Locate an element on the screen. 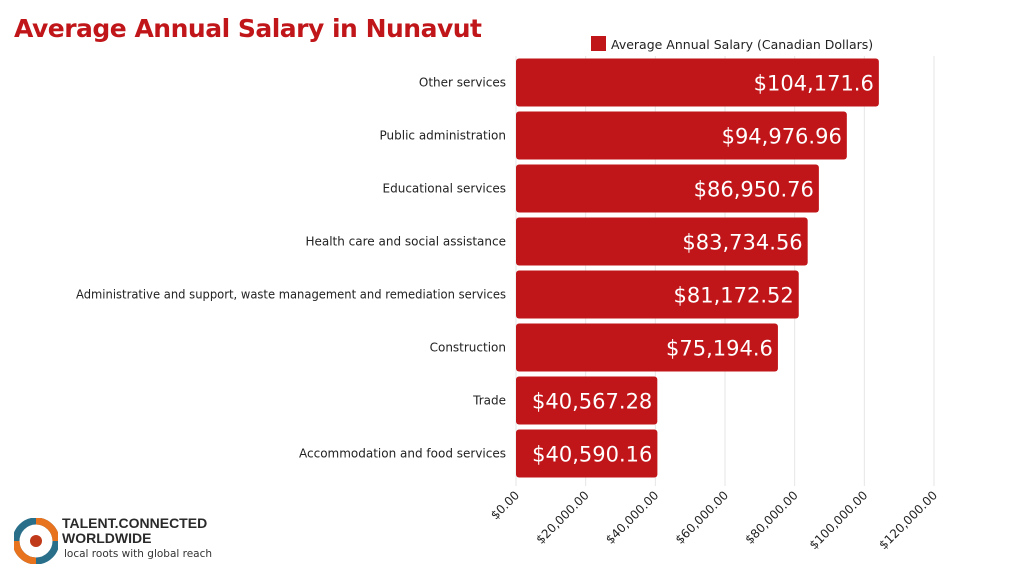 This screenshot has width=1024, height=576. x-tick-label: $60,000.00 is located at coordinates (702, 517).